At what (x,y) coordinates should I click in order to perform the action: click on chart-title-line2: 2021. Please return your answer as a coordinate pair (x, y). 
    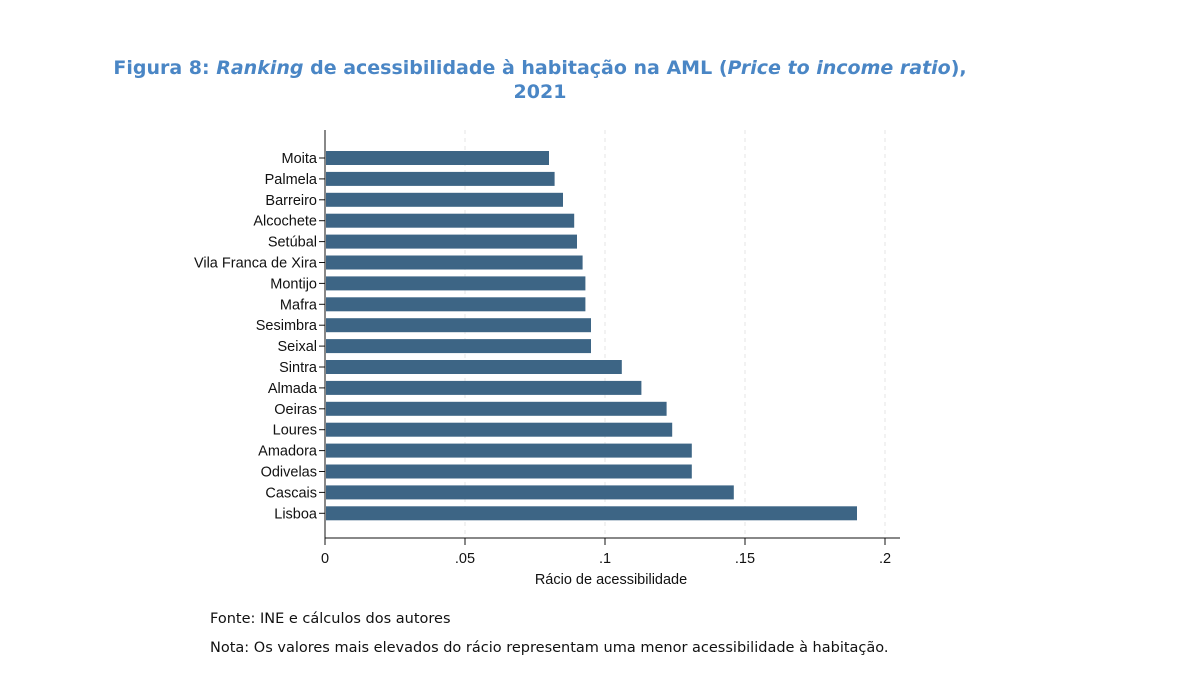
    Looking at the image, I should click on (540, 92).